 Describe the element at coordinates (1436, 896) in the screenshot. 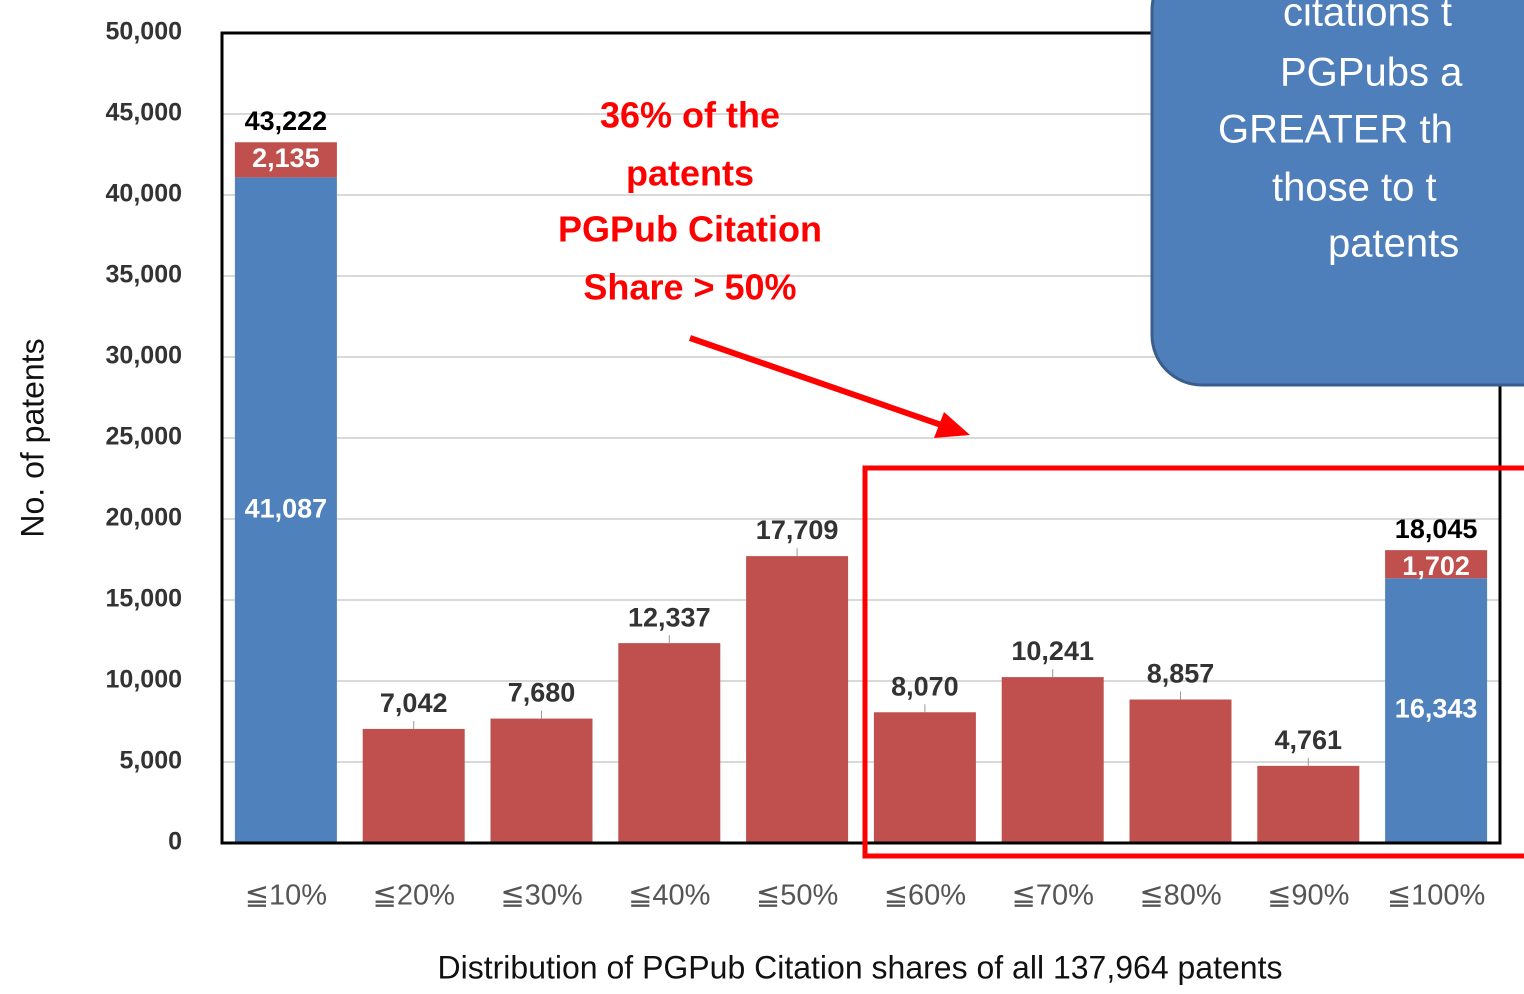

I see `x-tick-label: ≦100%` at that location.